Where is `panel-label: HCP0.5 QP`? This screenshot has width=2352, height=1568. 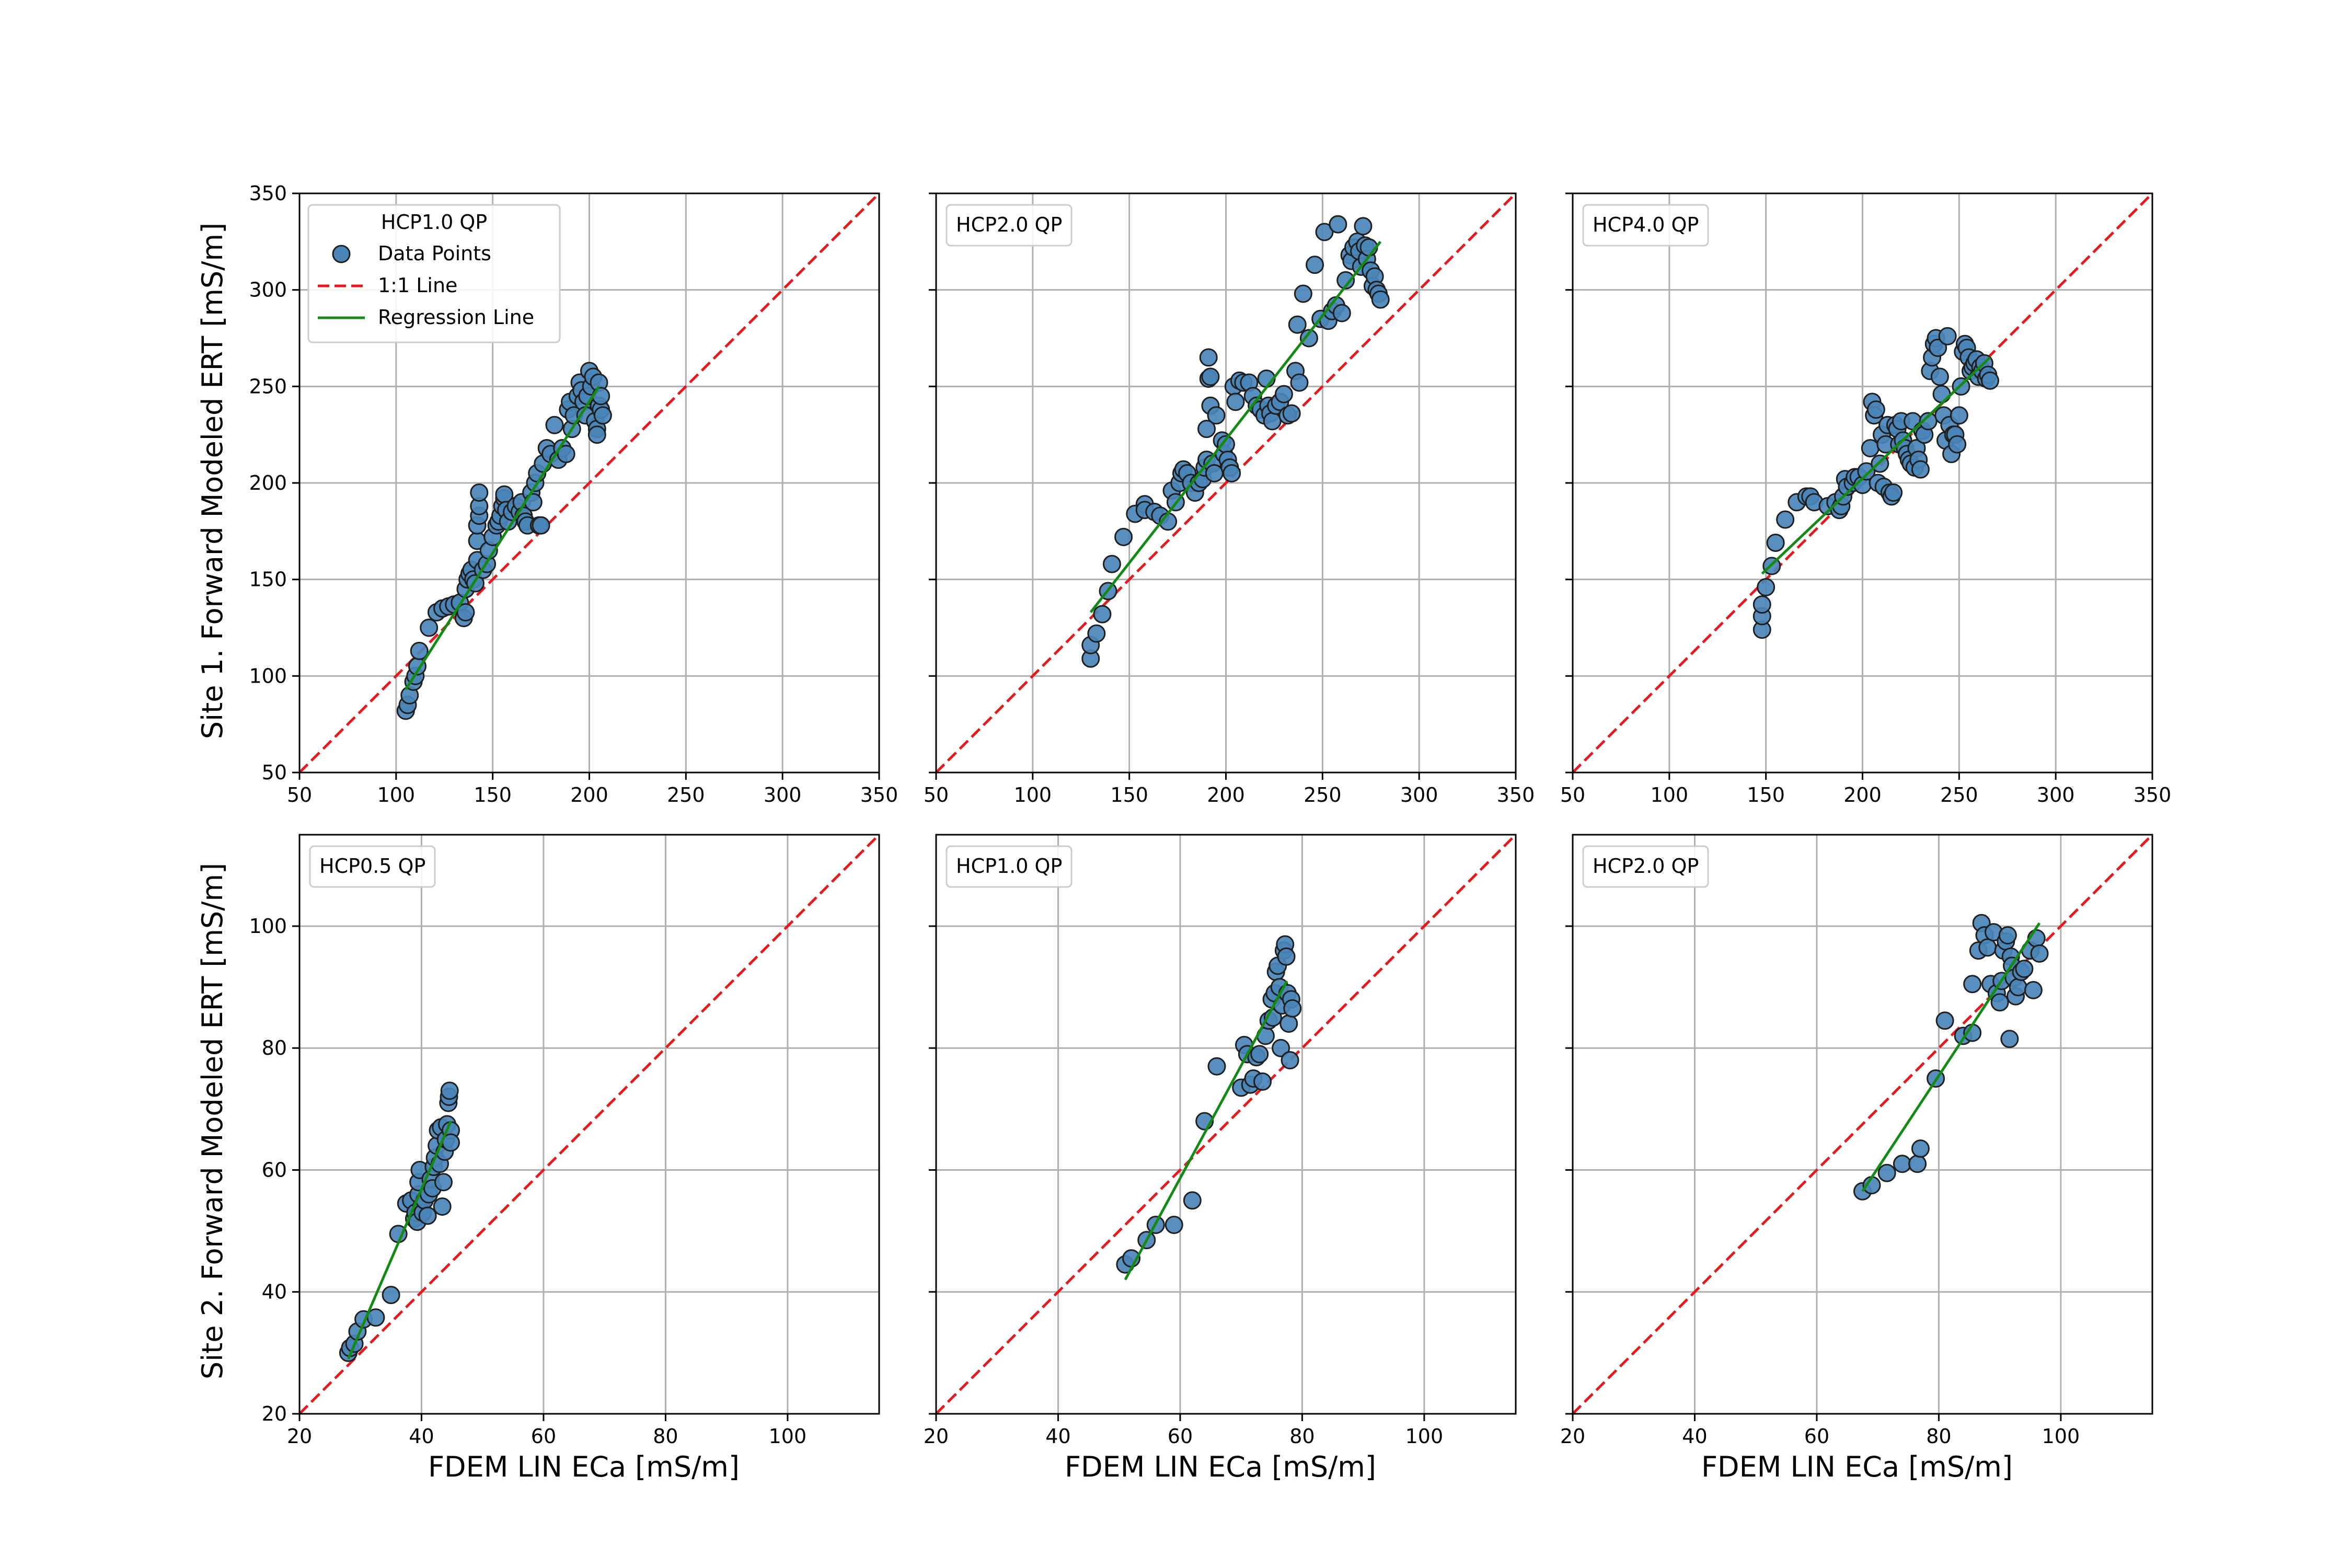
panel-label: HCP0.5 QP is located at coordinates (372, 866).